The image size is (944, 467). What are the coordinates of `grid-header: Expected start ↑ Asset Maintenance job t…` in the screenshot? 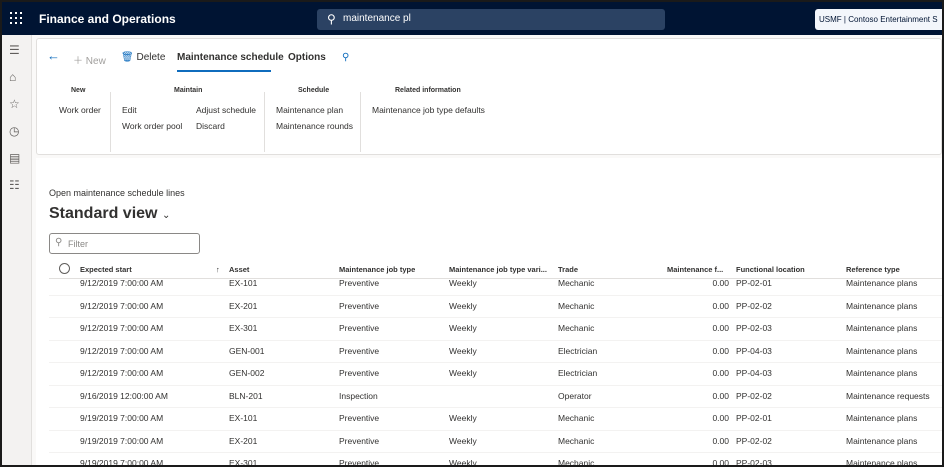 It's located at (495, 268).